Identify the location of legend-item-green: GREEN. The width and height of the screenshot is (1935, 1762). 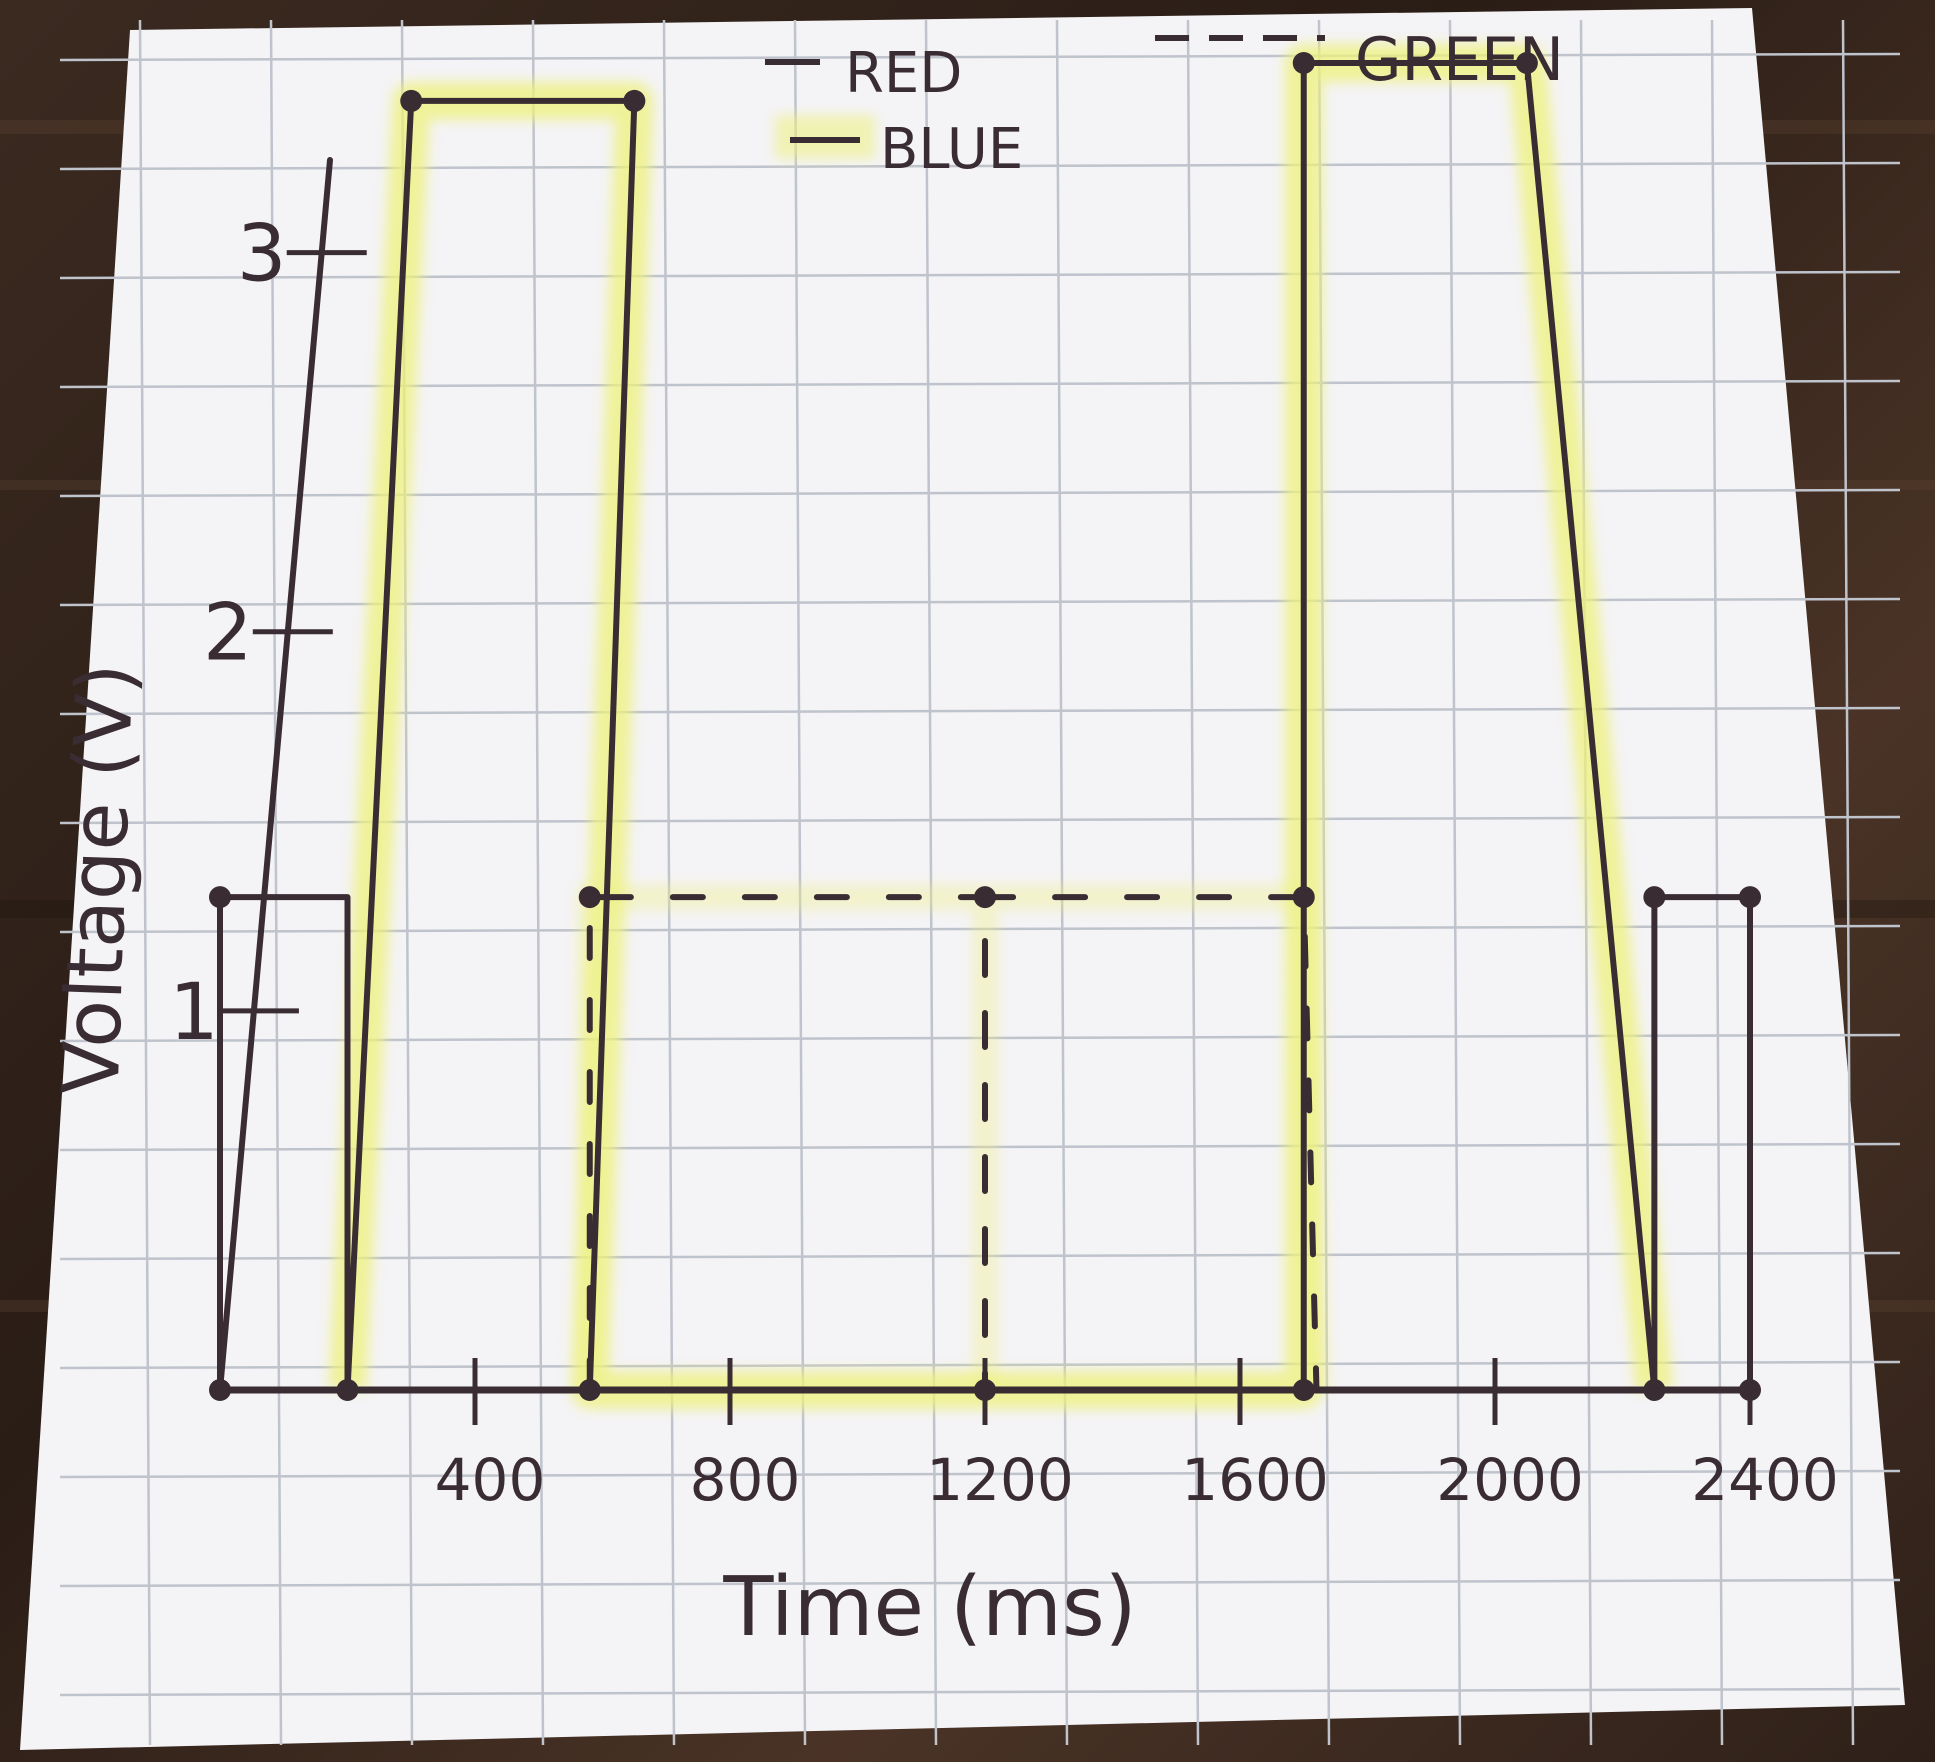
(1359, 60).